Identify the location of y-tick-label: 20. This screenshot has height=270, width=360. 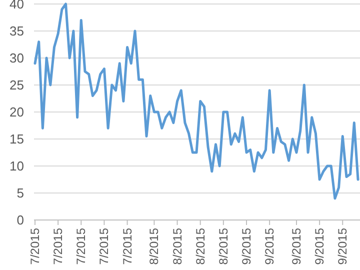
(17, 112).